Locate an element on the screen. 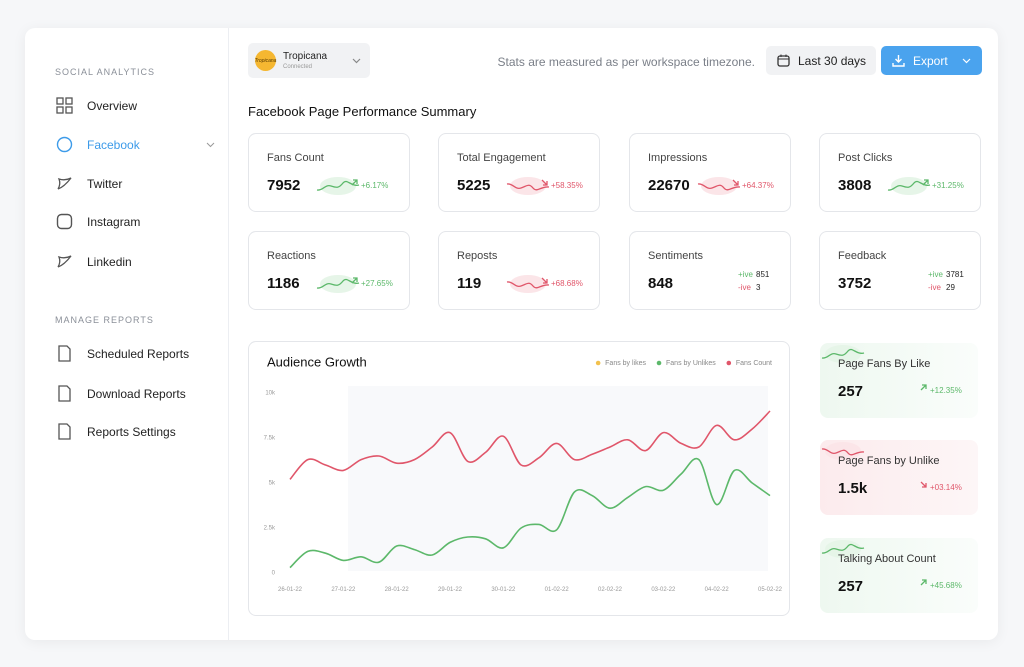 This screenshot has height=667, width=1024. nav-item: Download Reports is located at coordinates (121, 393).